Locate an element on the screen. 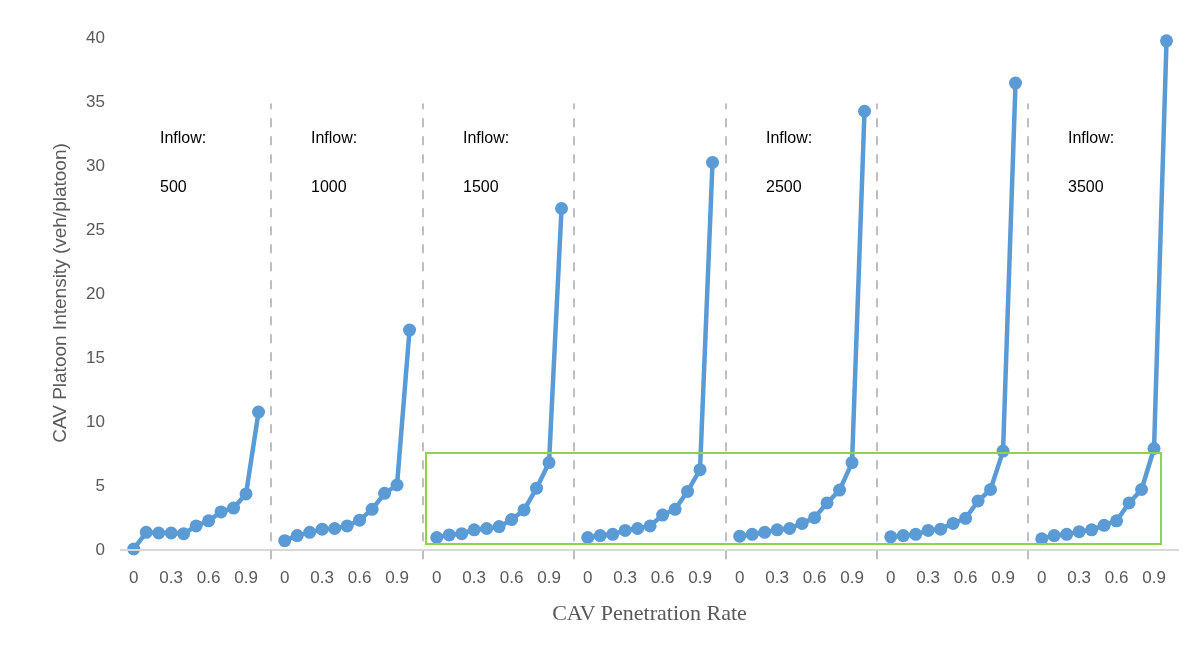  annotation: 1000 is located at coordinates (329, 186).